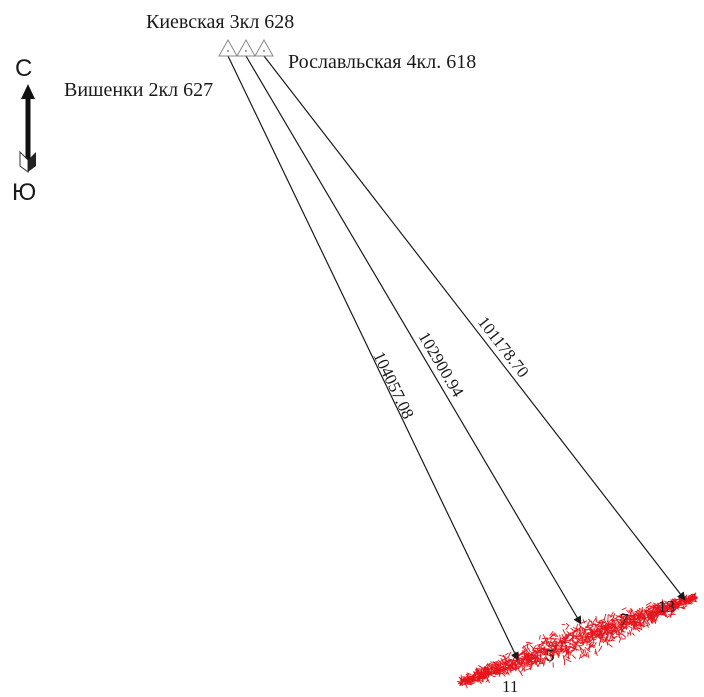 This screenshot has width=704, height=697. I want to click on station-triangle-icon, so click(264, 47).